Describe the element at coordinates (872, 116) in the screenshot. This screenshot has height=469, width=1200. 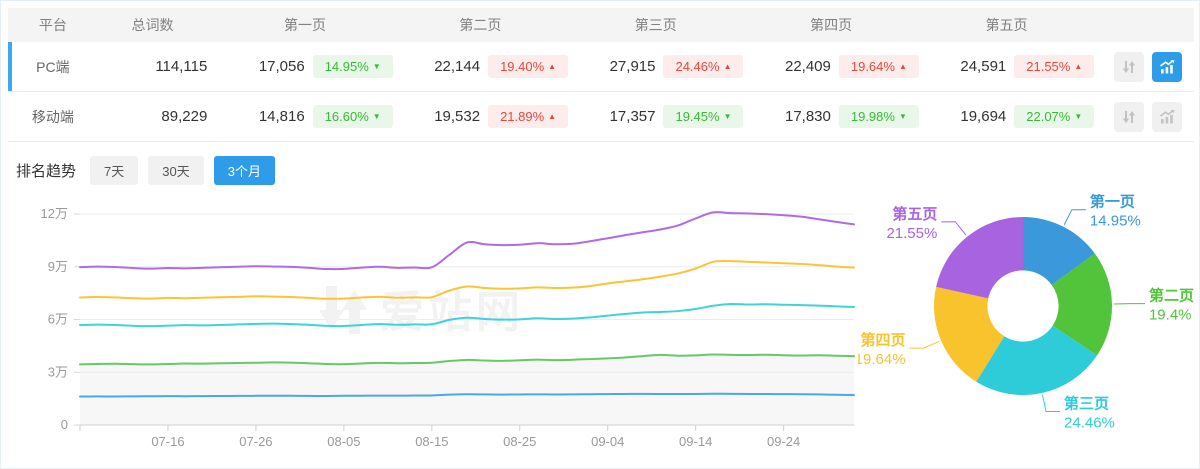
I see `change-percent: 19.98%` at that location.